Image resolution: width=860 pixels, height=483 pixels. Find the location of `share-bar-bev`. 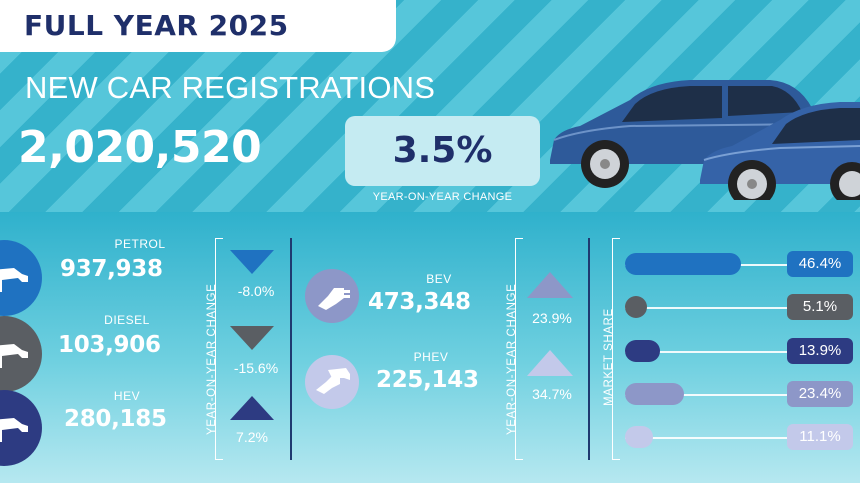

share-bar-bev is located at coordinates (654, 394).